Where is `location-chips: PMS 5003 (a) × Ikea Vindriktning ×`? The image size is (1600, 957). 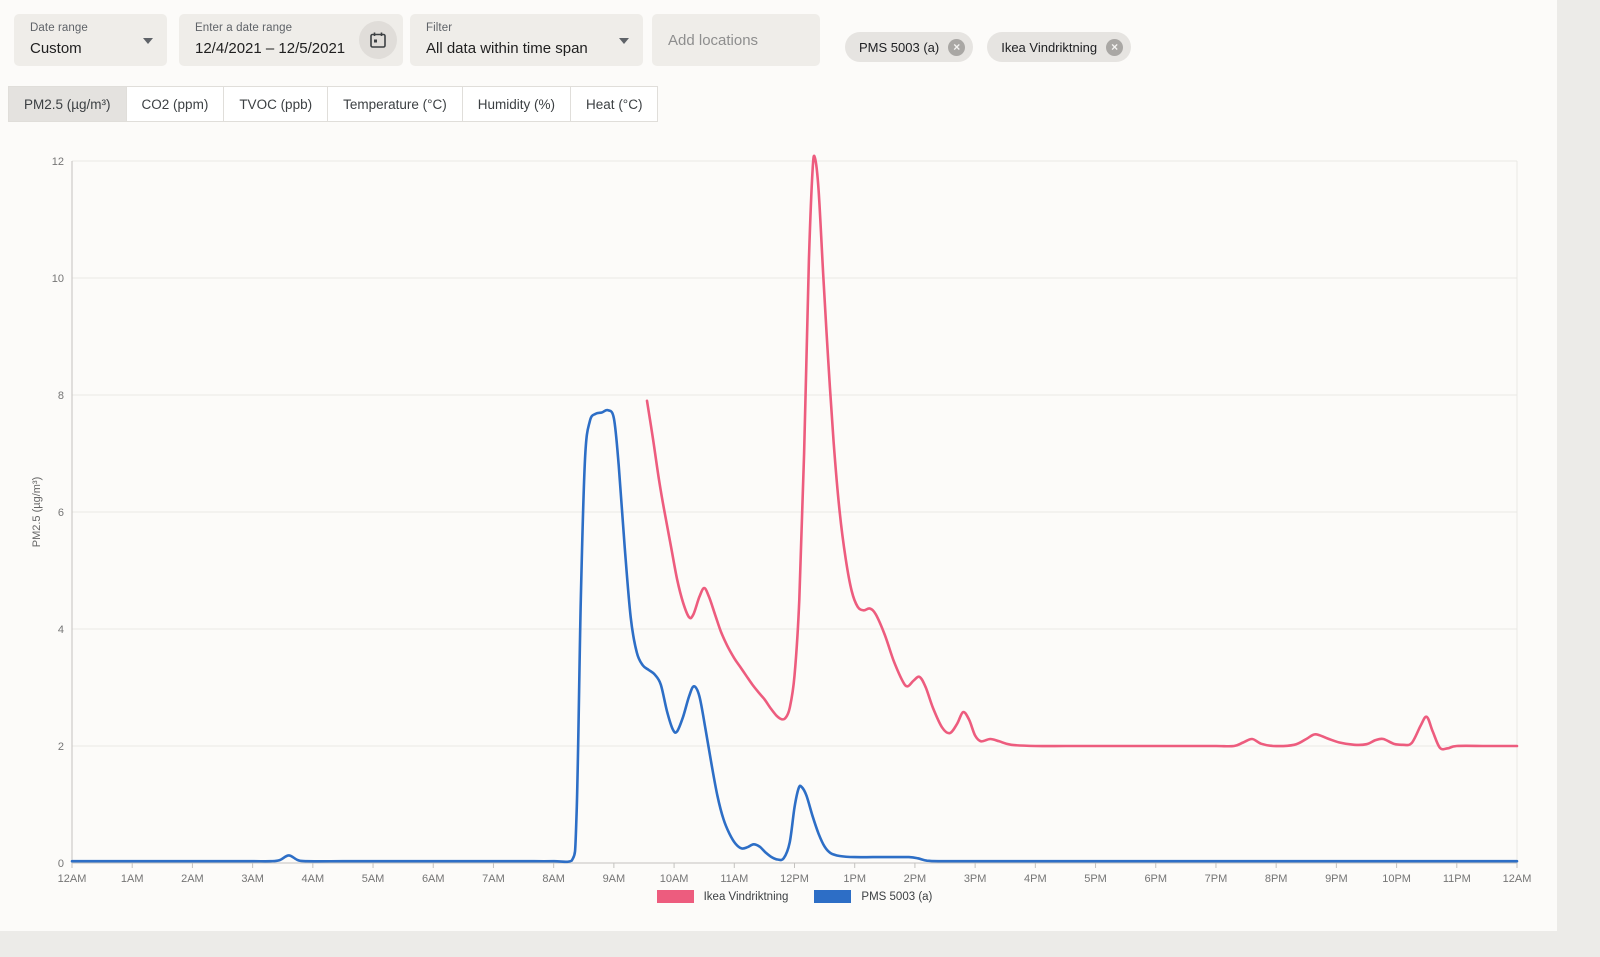 location-chips: PMS 5003 (a) × Ikea Vindriktning × is located at coordinates (988, 47).